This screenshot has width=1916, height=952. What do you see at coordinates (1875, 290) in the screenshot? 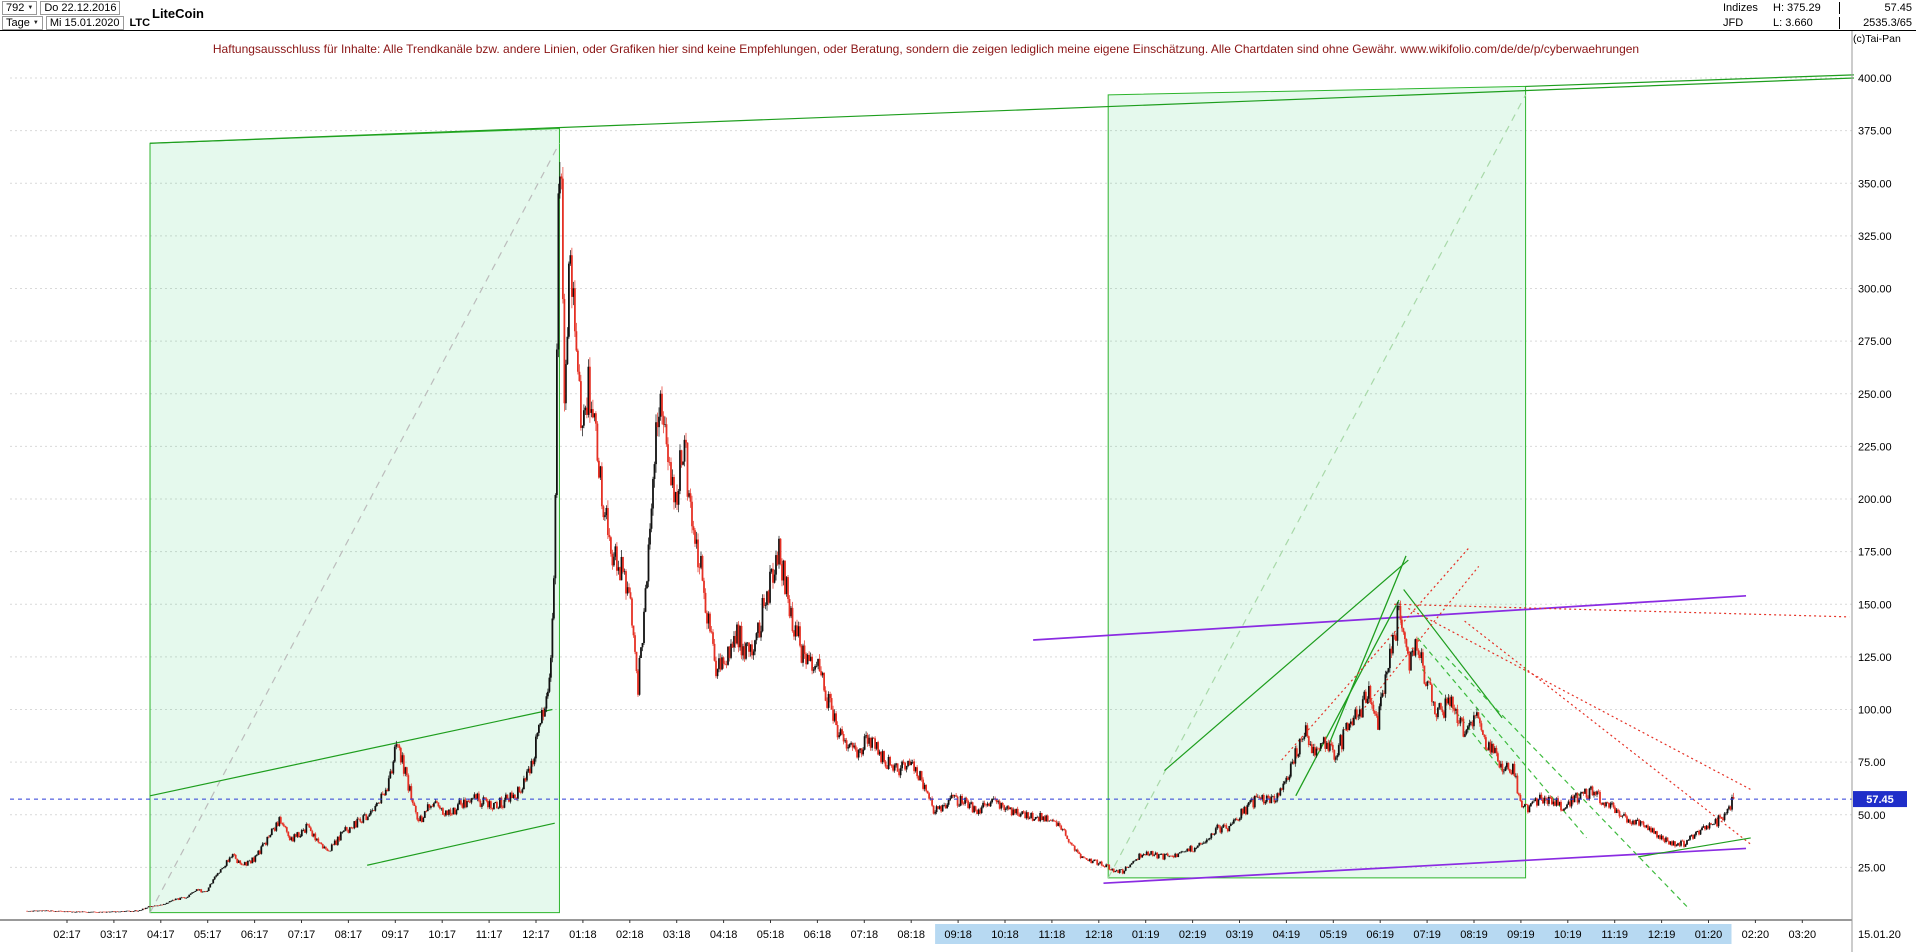
I see `svg-text: 300.00` at bounding box center [1875, 290].